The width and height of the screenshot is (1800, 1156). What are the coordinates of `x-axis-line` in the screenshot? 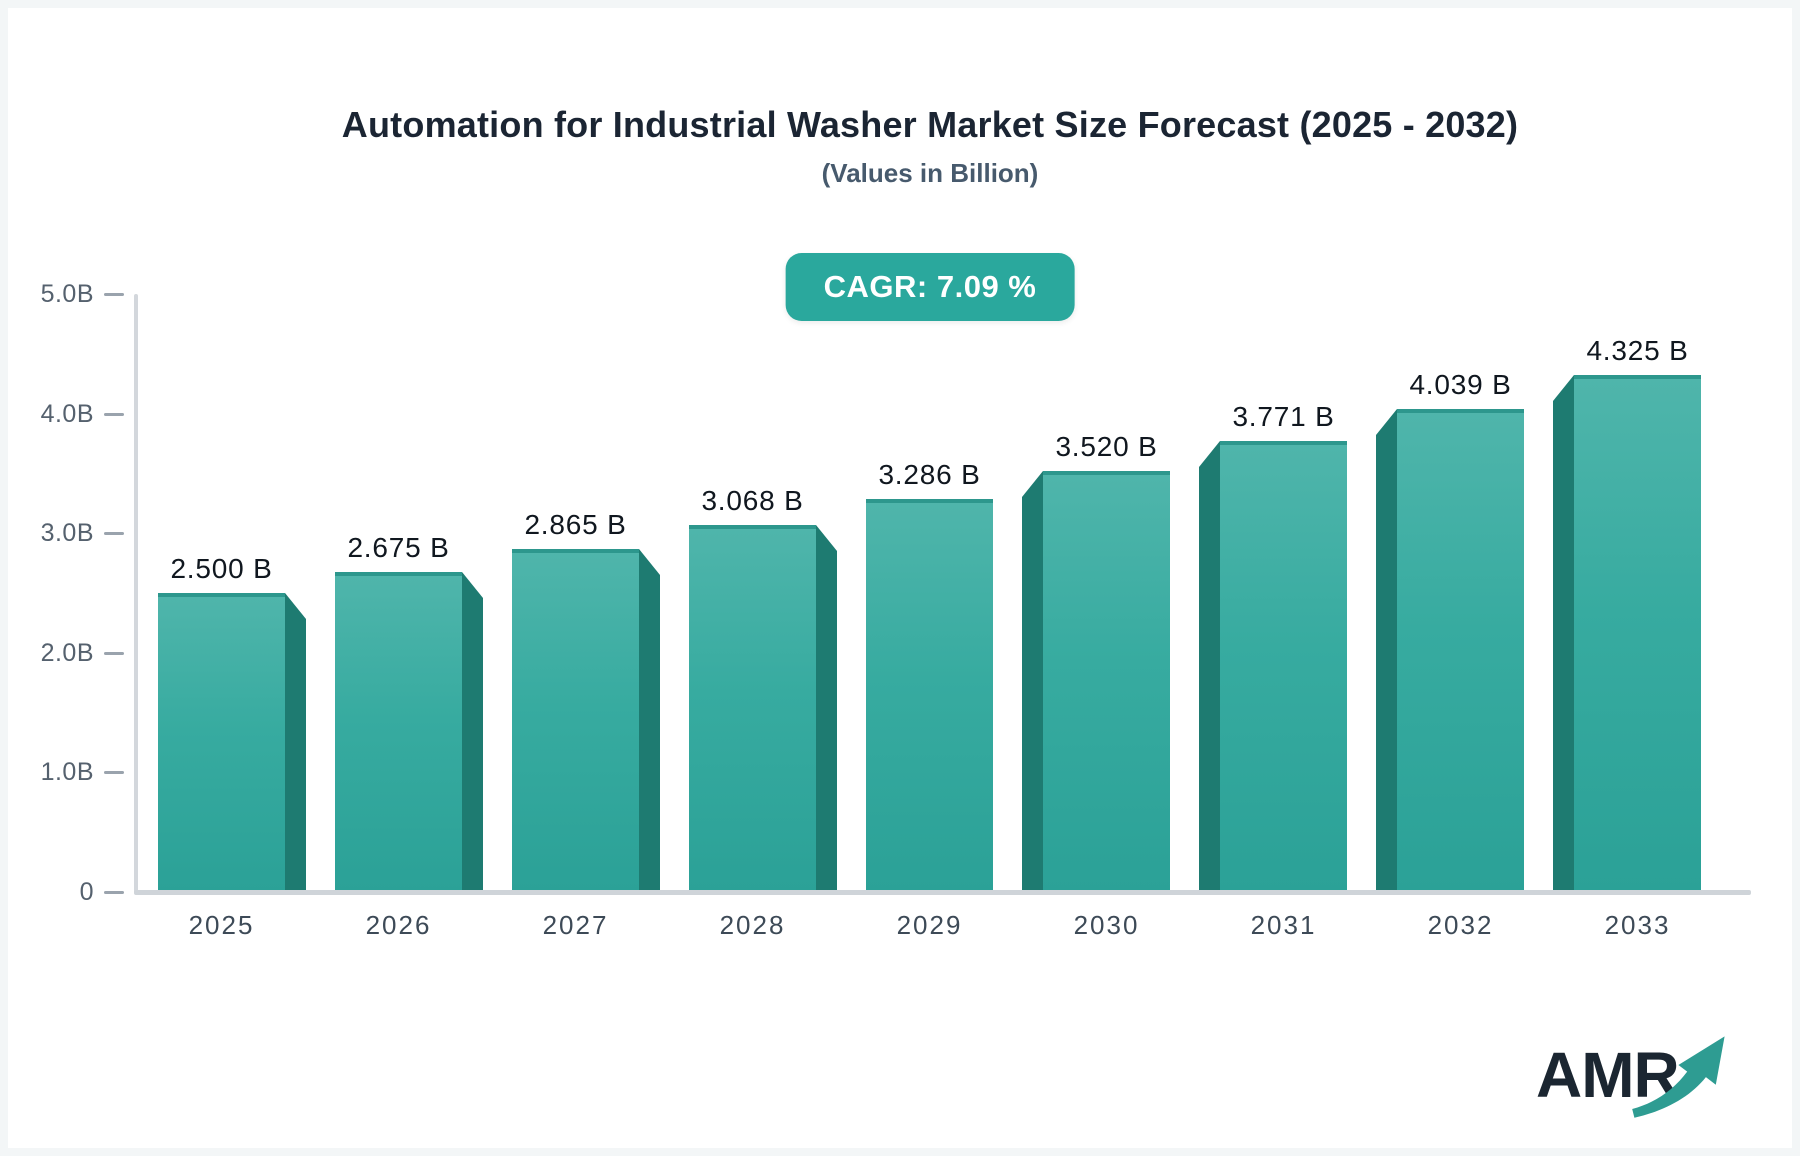 It's located at (942, 892).